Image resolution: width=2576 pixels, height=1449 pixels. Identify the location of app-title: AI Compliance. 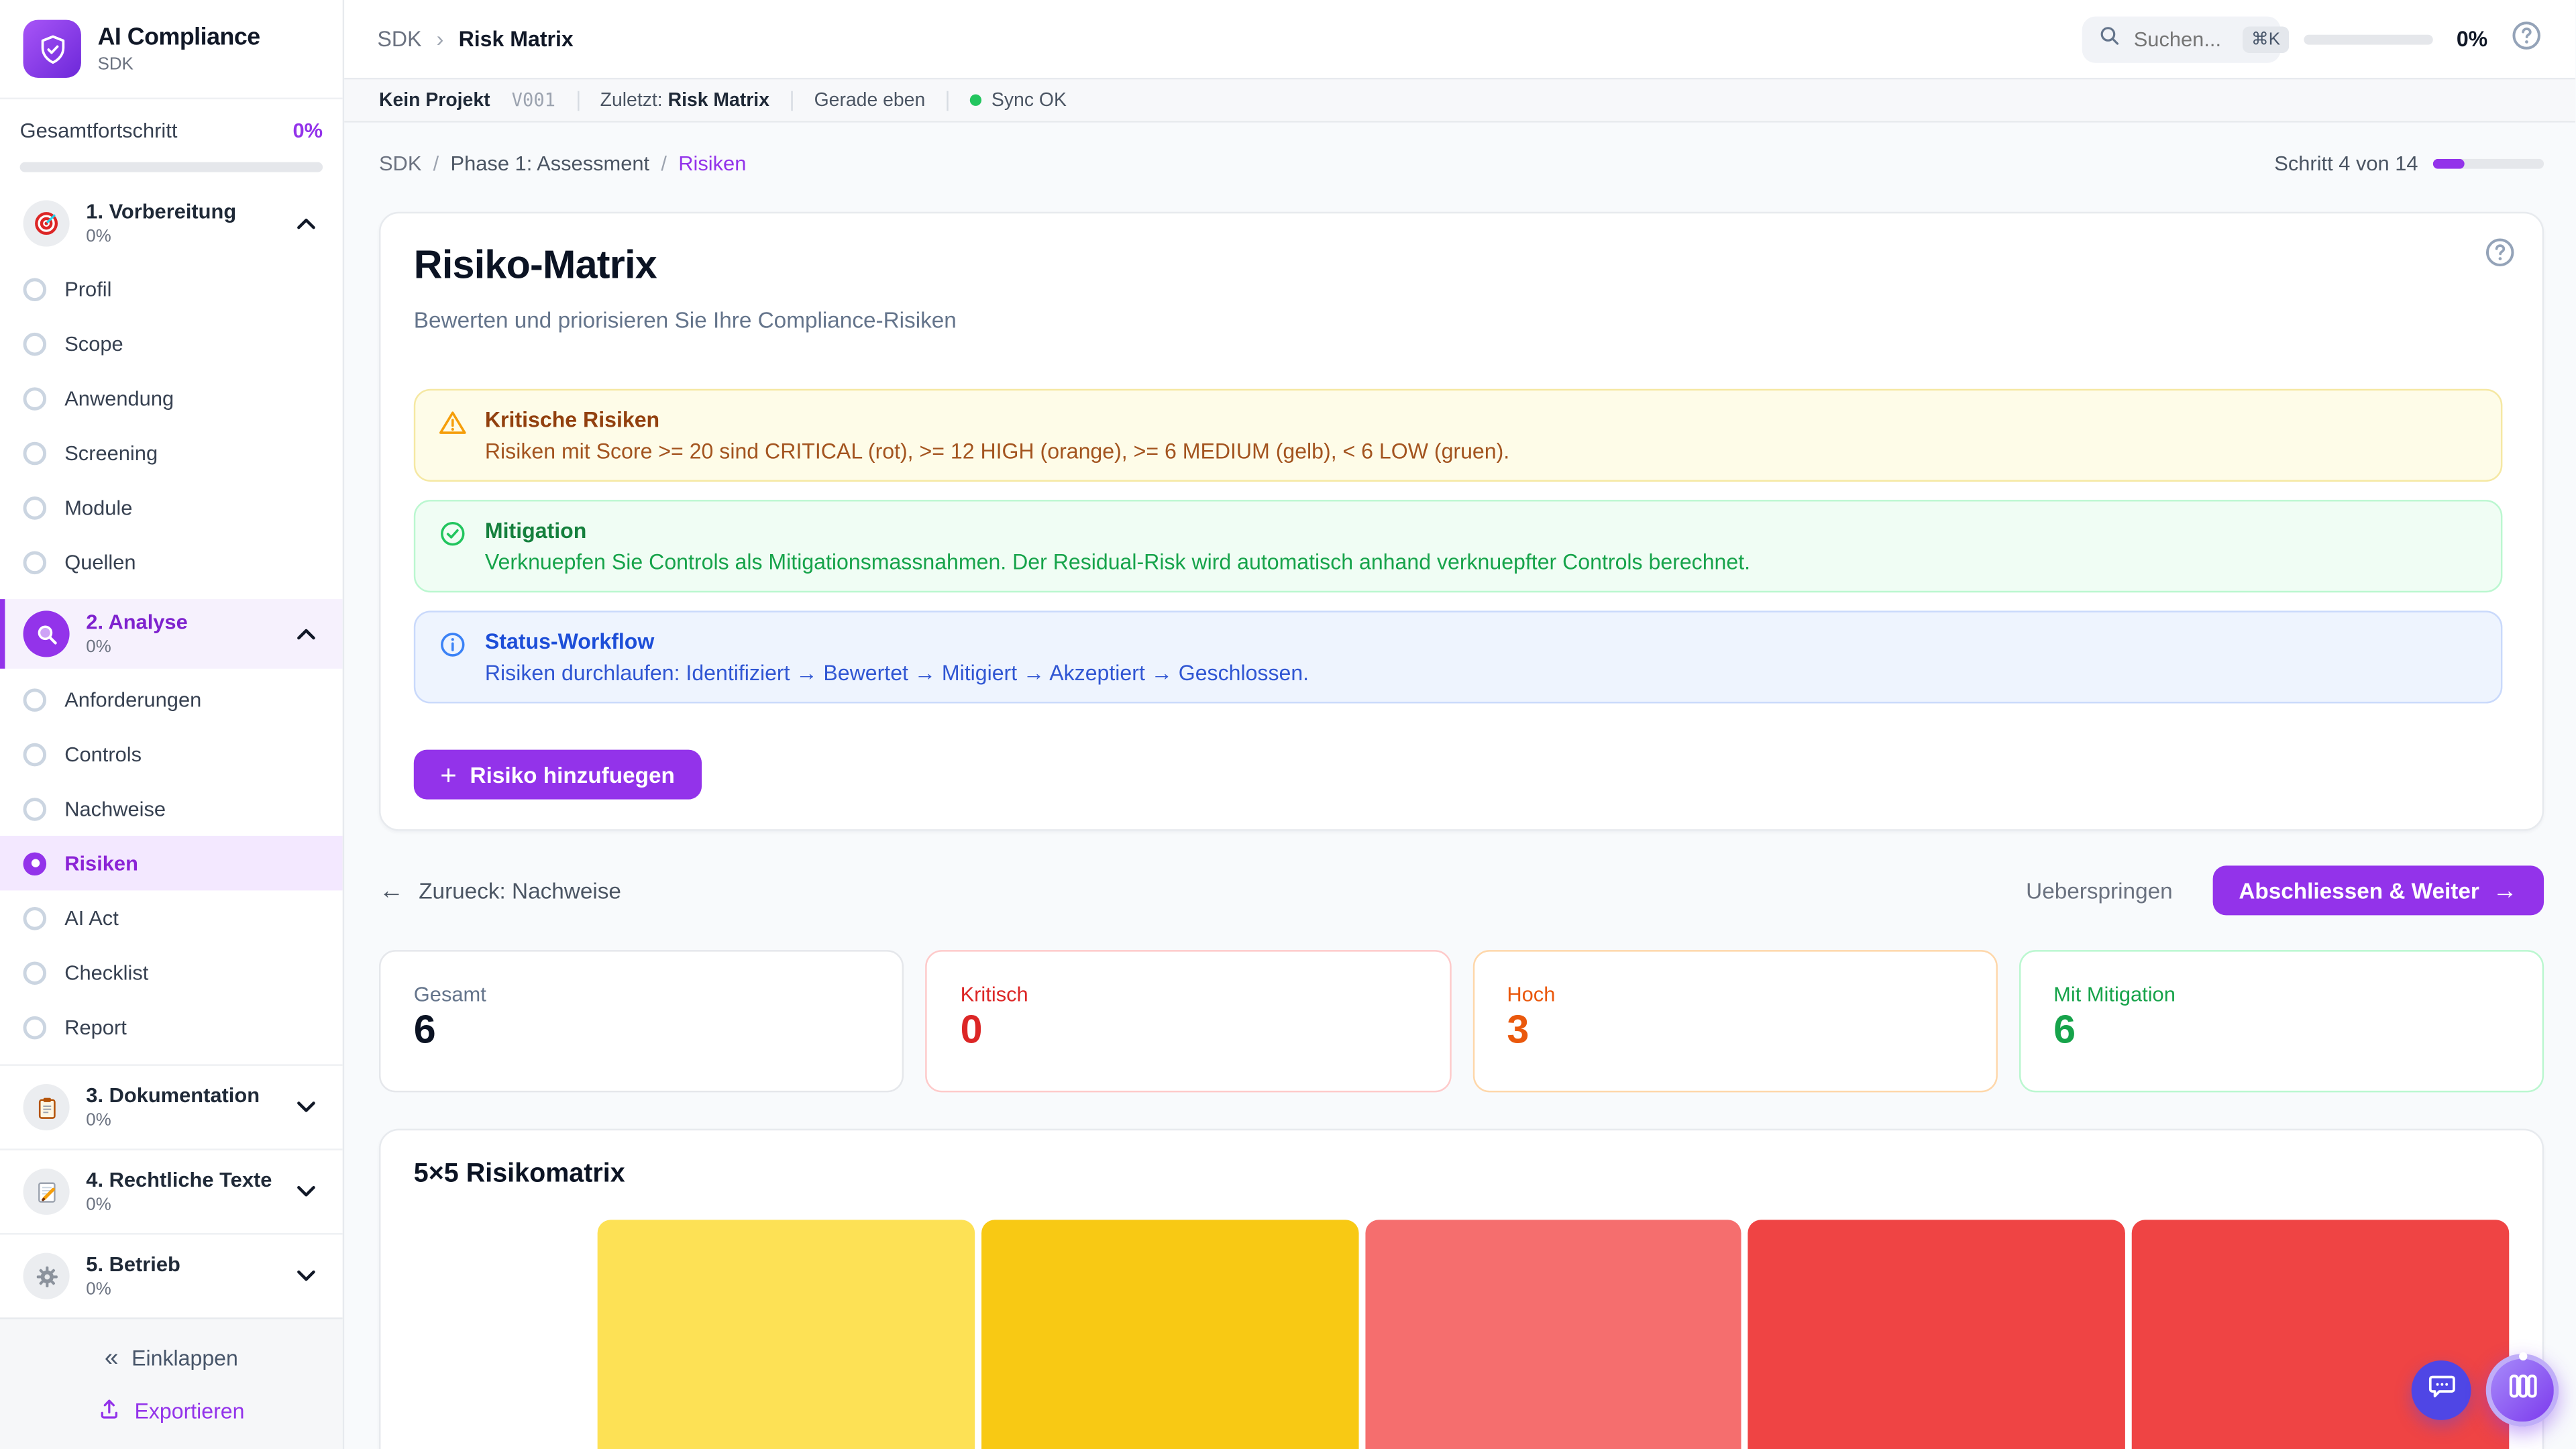
(179, 37).